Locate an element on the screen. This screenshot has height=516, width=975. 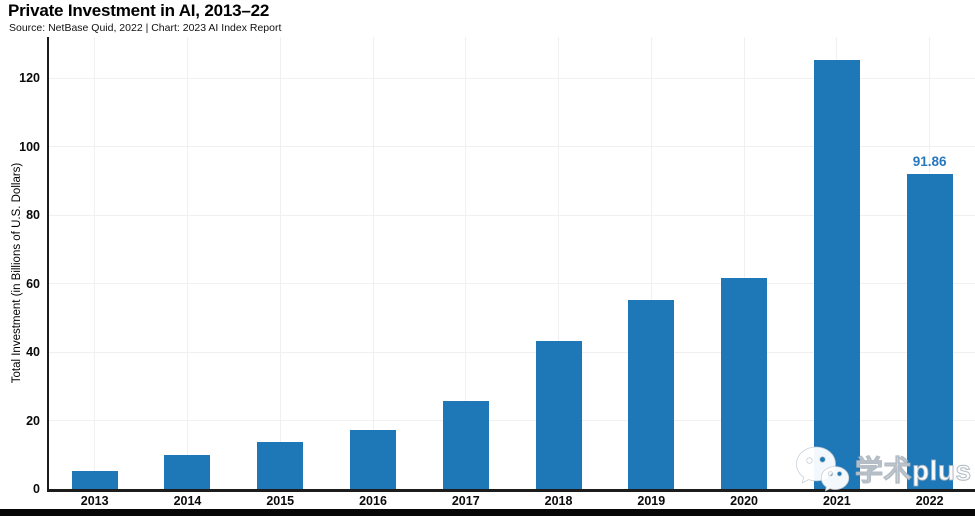
bar-2021 is located at coordinates (836, 274).